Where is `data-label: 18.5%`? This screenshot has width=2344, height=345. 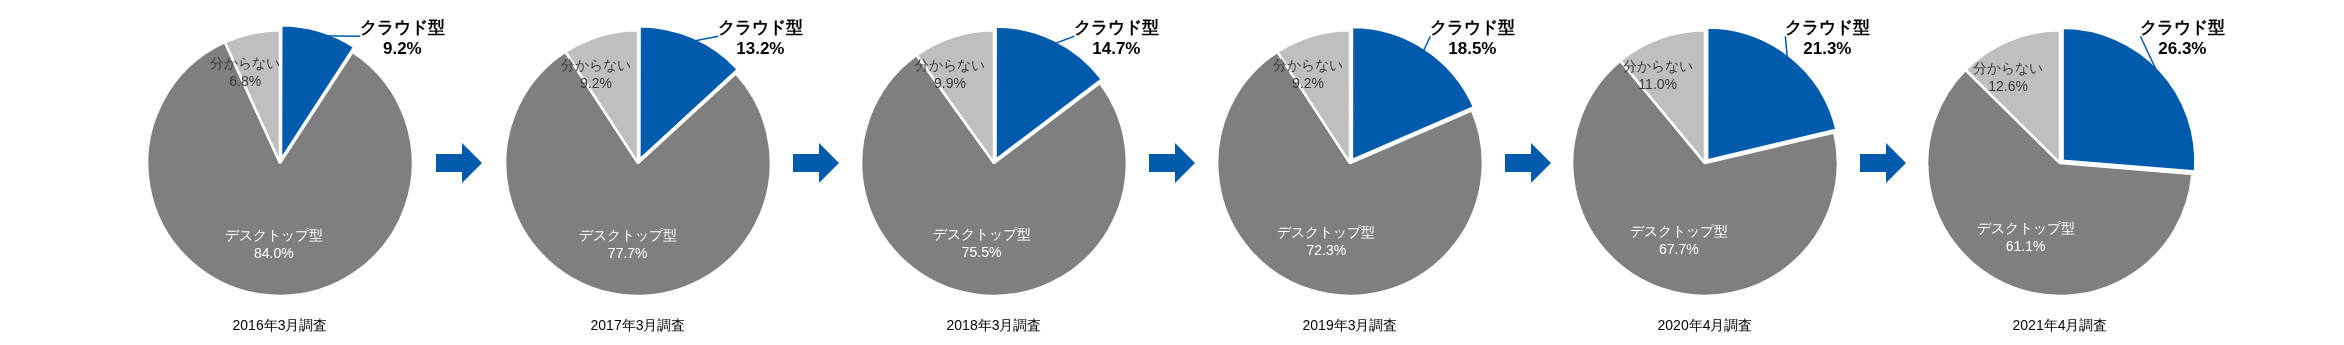 data-label: 18.5% is located at coordinates (1472, 48).